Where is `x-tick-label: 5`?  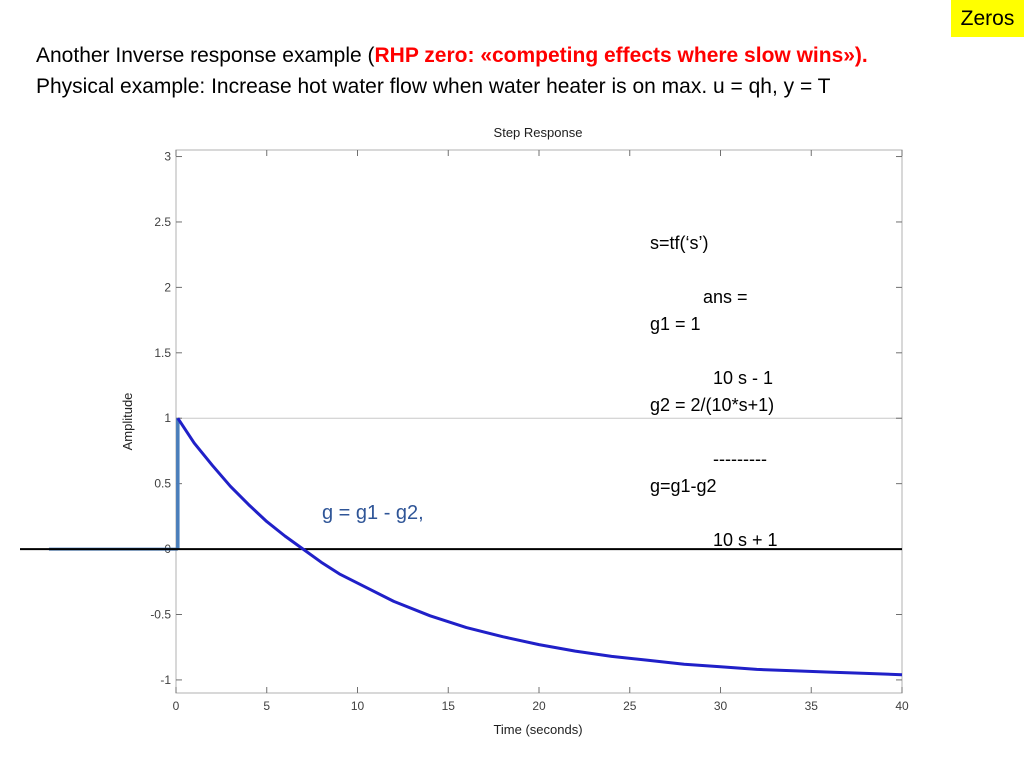 x-tick-label: 5 is located at coordinates (266, 706).